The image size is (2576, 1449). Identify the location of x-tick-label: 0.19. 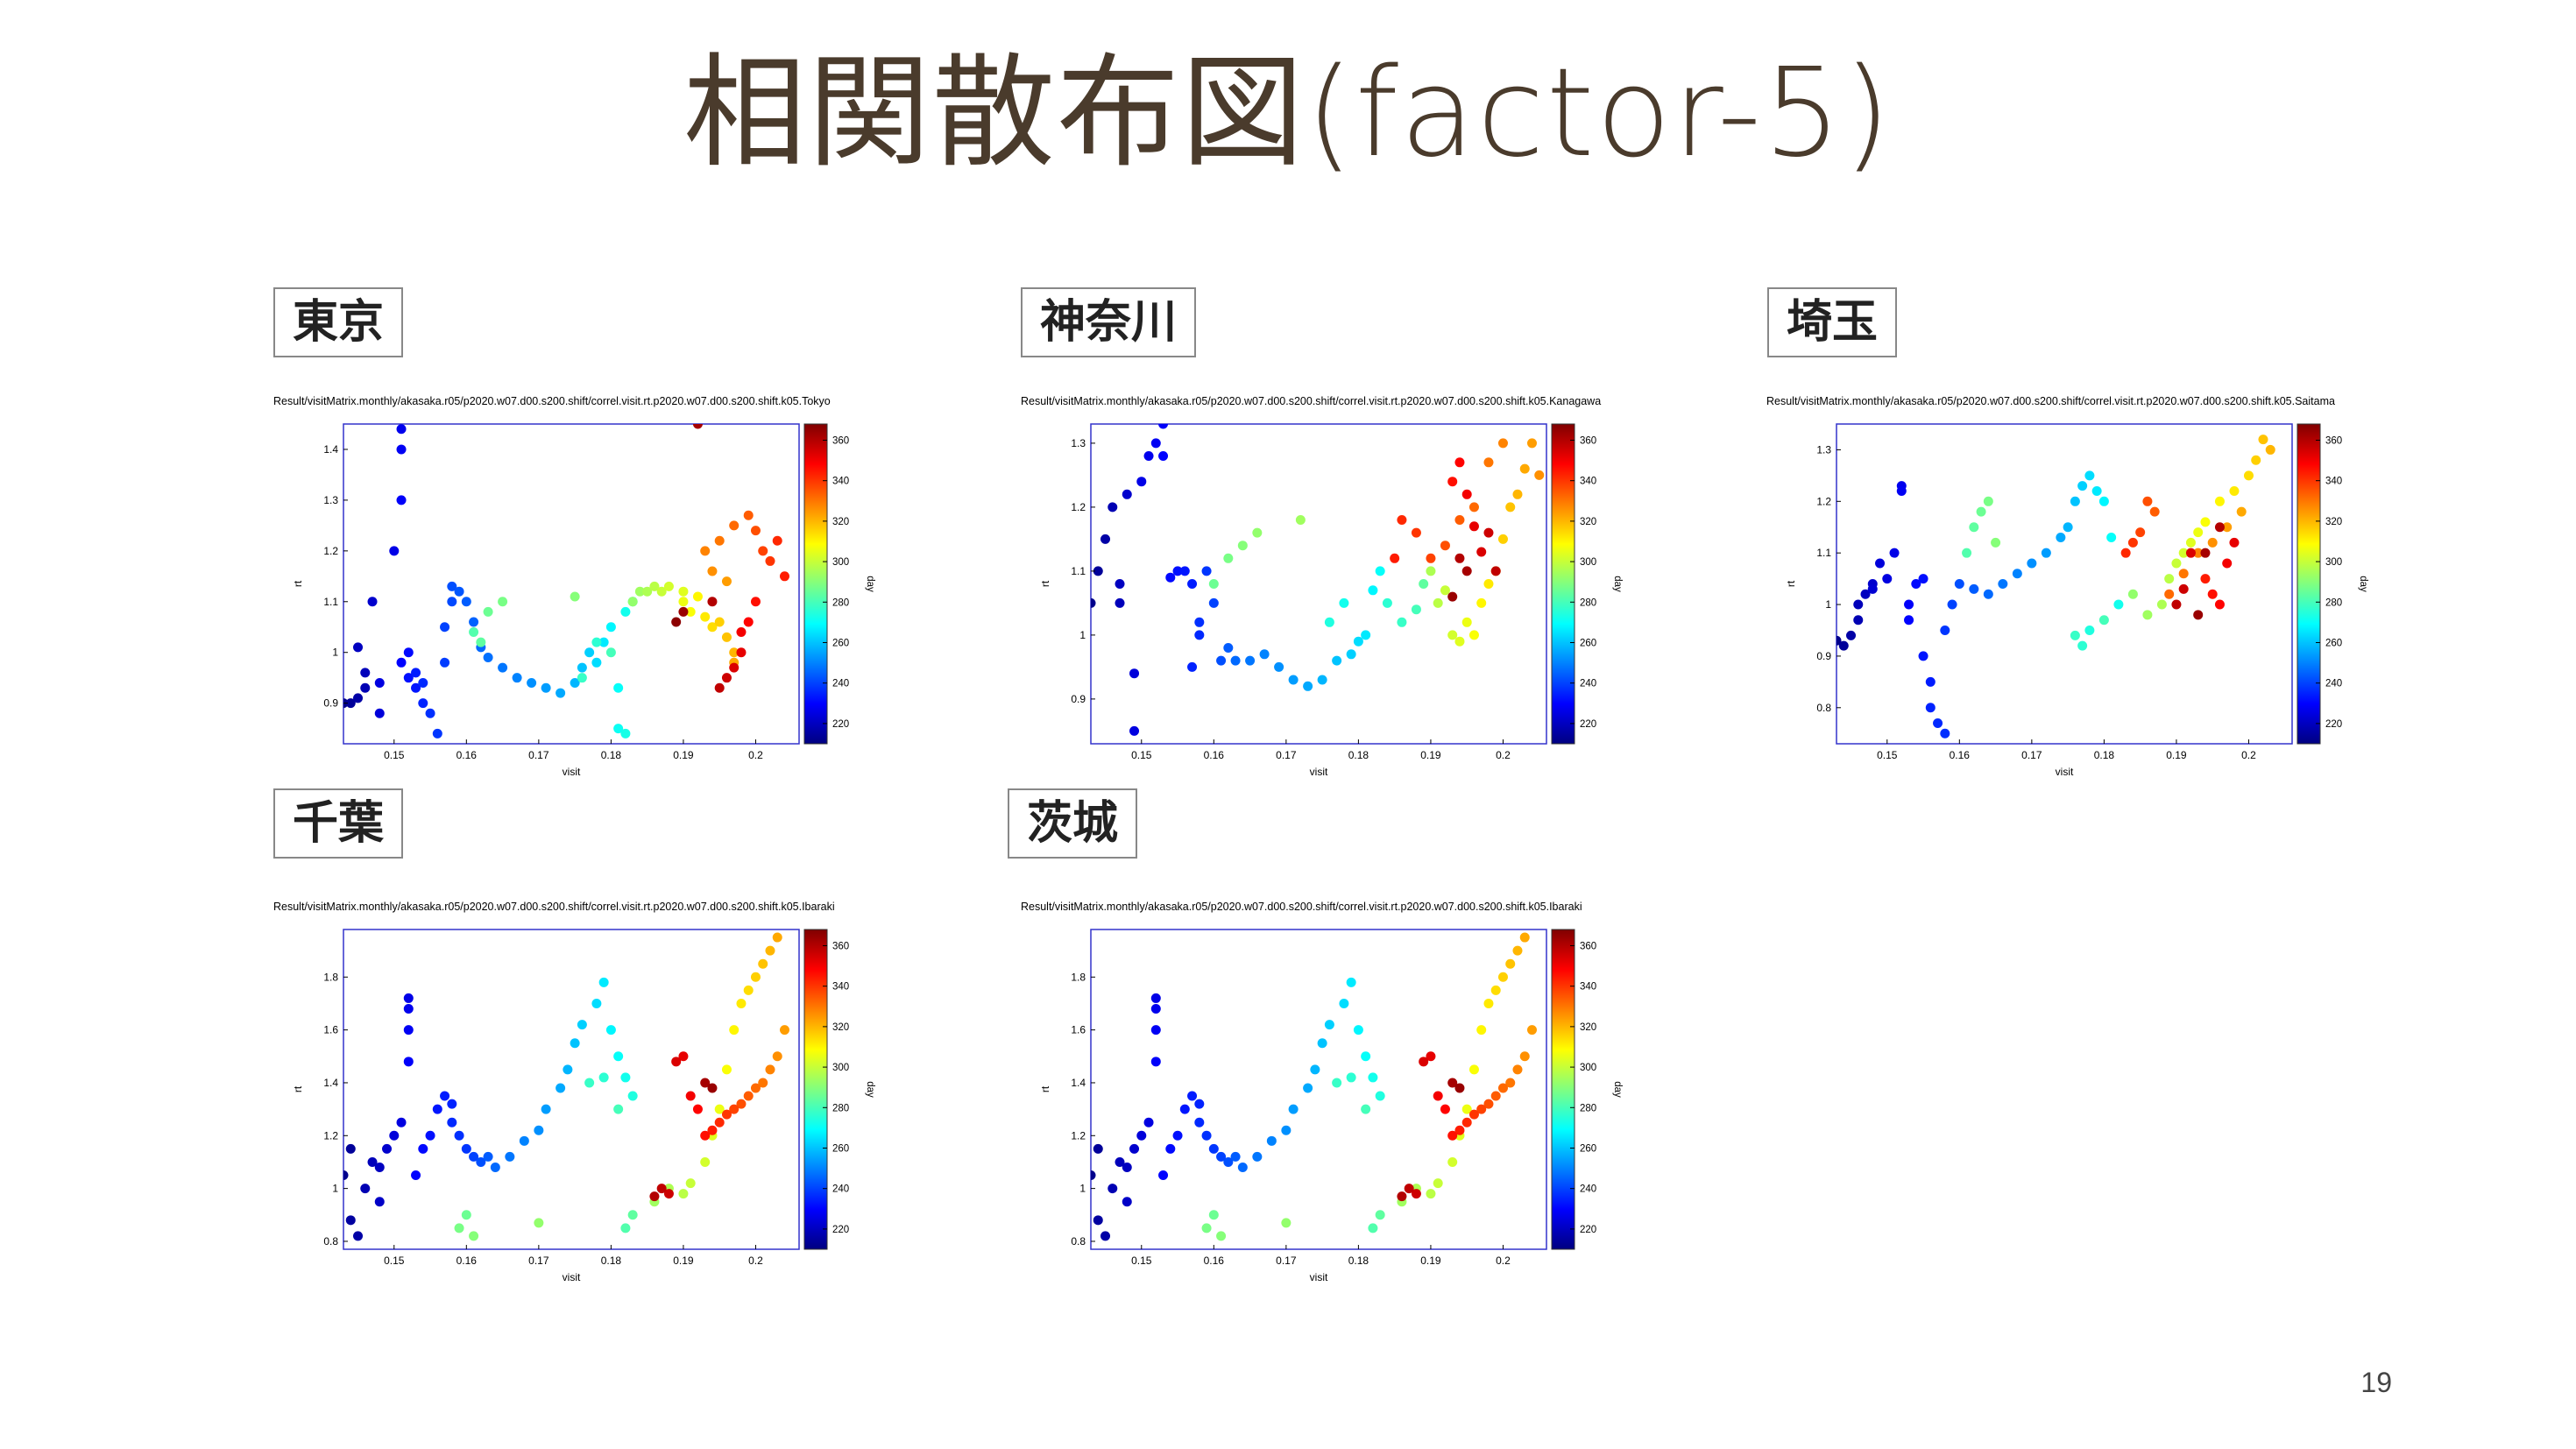
(1430, 755).